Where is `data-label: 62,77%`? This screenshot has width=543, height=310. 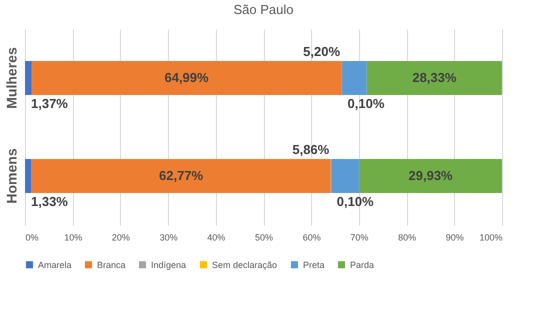
data-label: 62,77% is located at coordinates (181, 175).